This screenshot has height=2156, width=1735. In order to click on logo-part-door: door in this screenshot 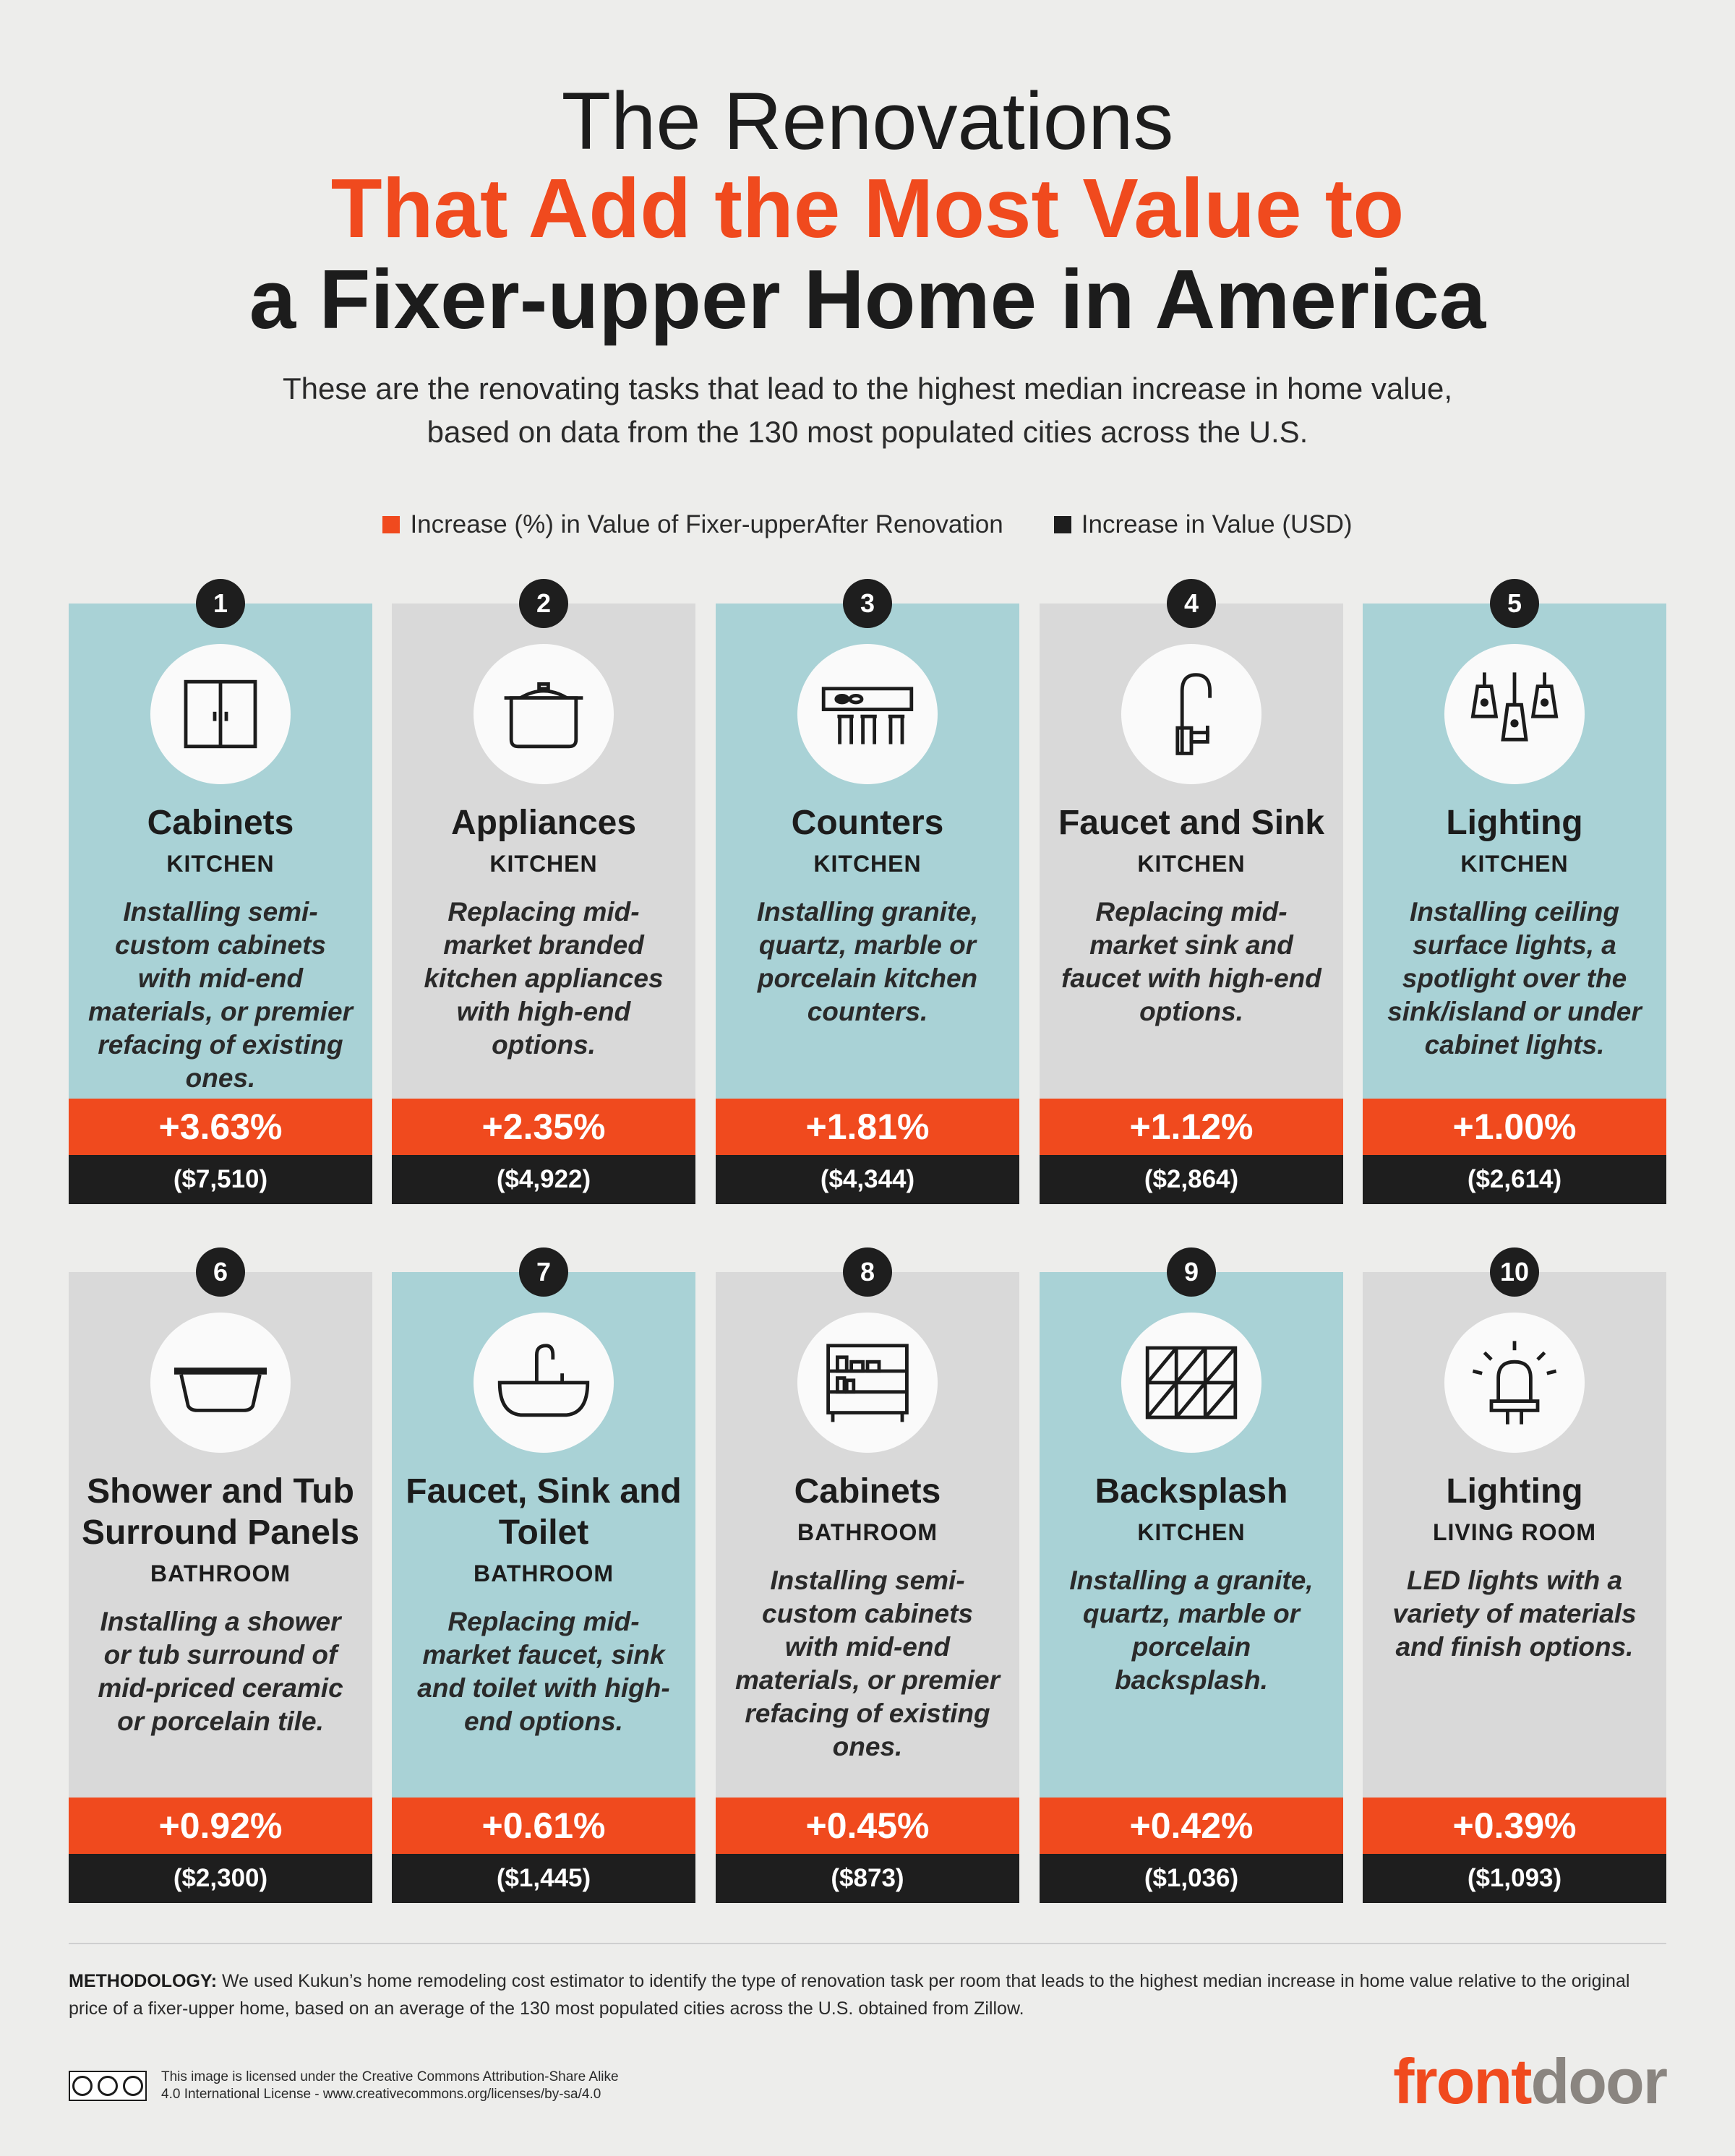, I will do `click(1599, 2081)`.